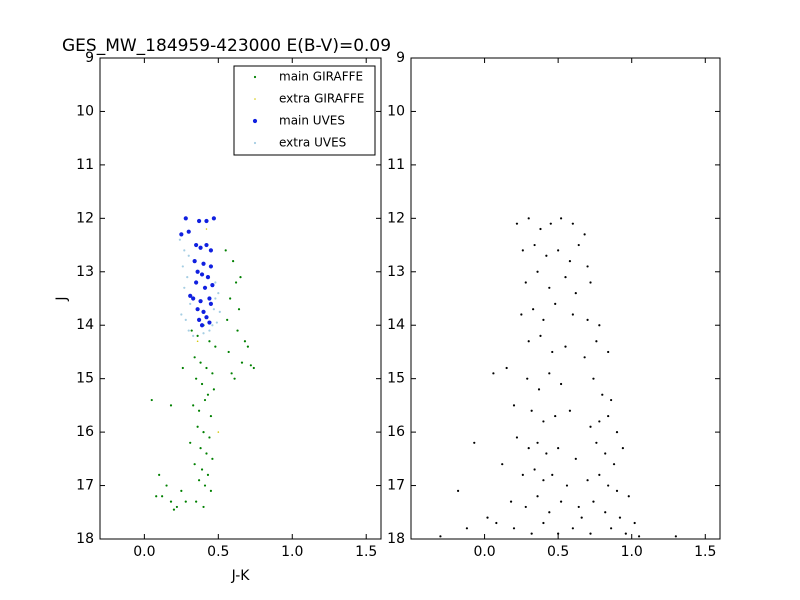 Image resolution: width=800 pixels, height=600 pixels. Describe the element at coordinates (312, 121) in the screenshot. I see `legend-label: main UVES` at that location.